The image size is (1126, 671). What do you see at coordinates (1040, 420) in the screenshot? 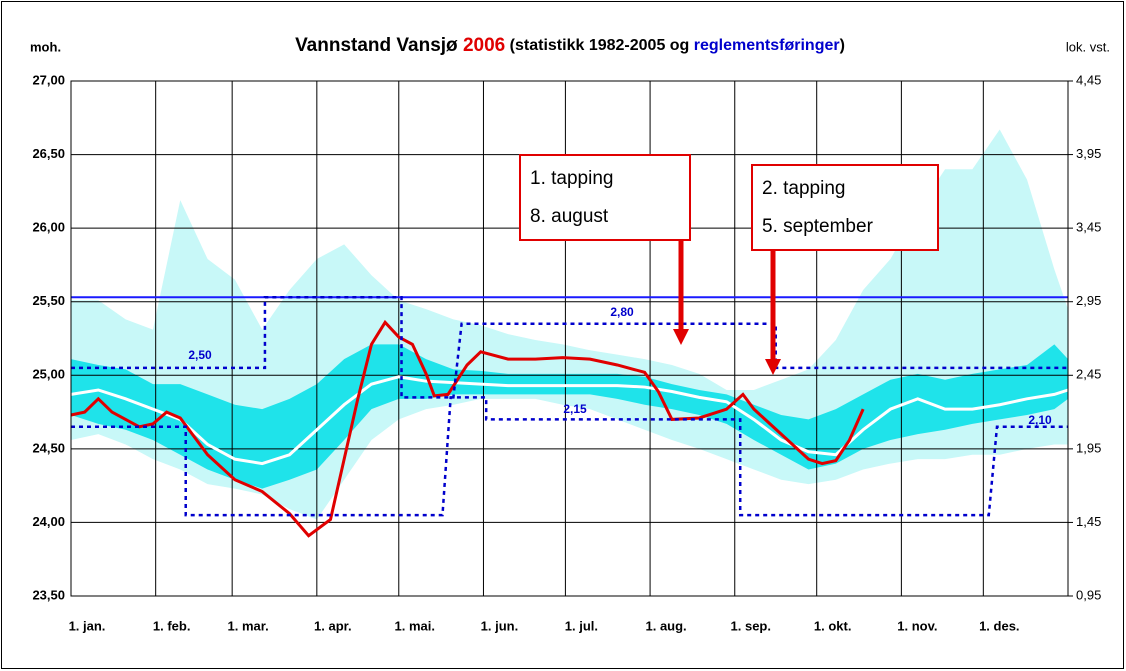
I see `annotation: 2,10` at bounding box center [1040, 420].